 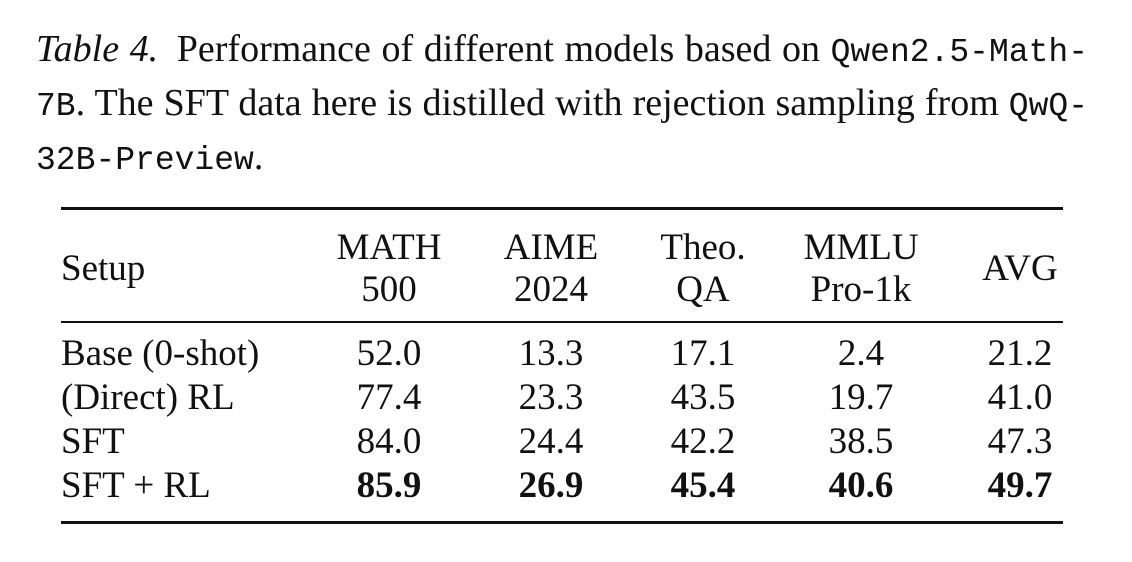 What do you see at coordinates (551, 289) in the screenshot?
I see `header-aime2024-line2: 2024` at bounding box center [551, 289].